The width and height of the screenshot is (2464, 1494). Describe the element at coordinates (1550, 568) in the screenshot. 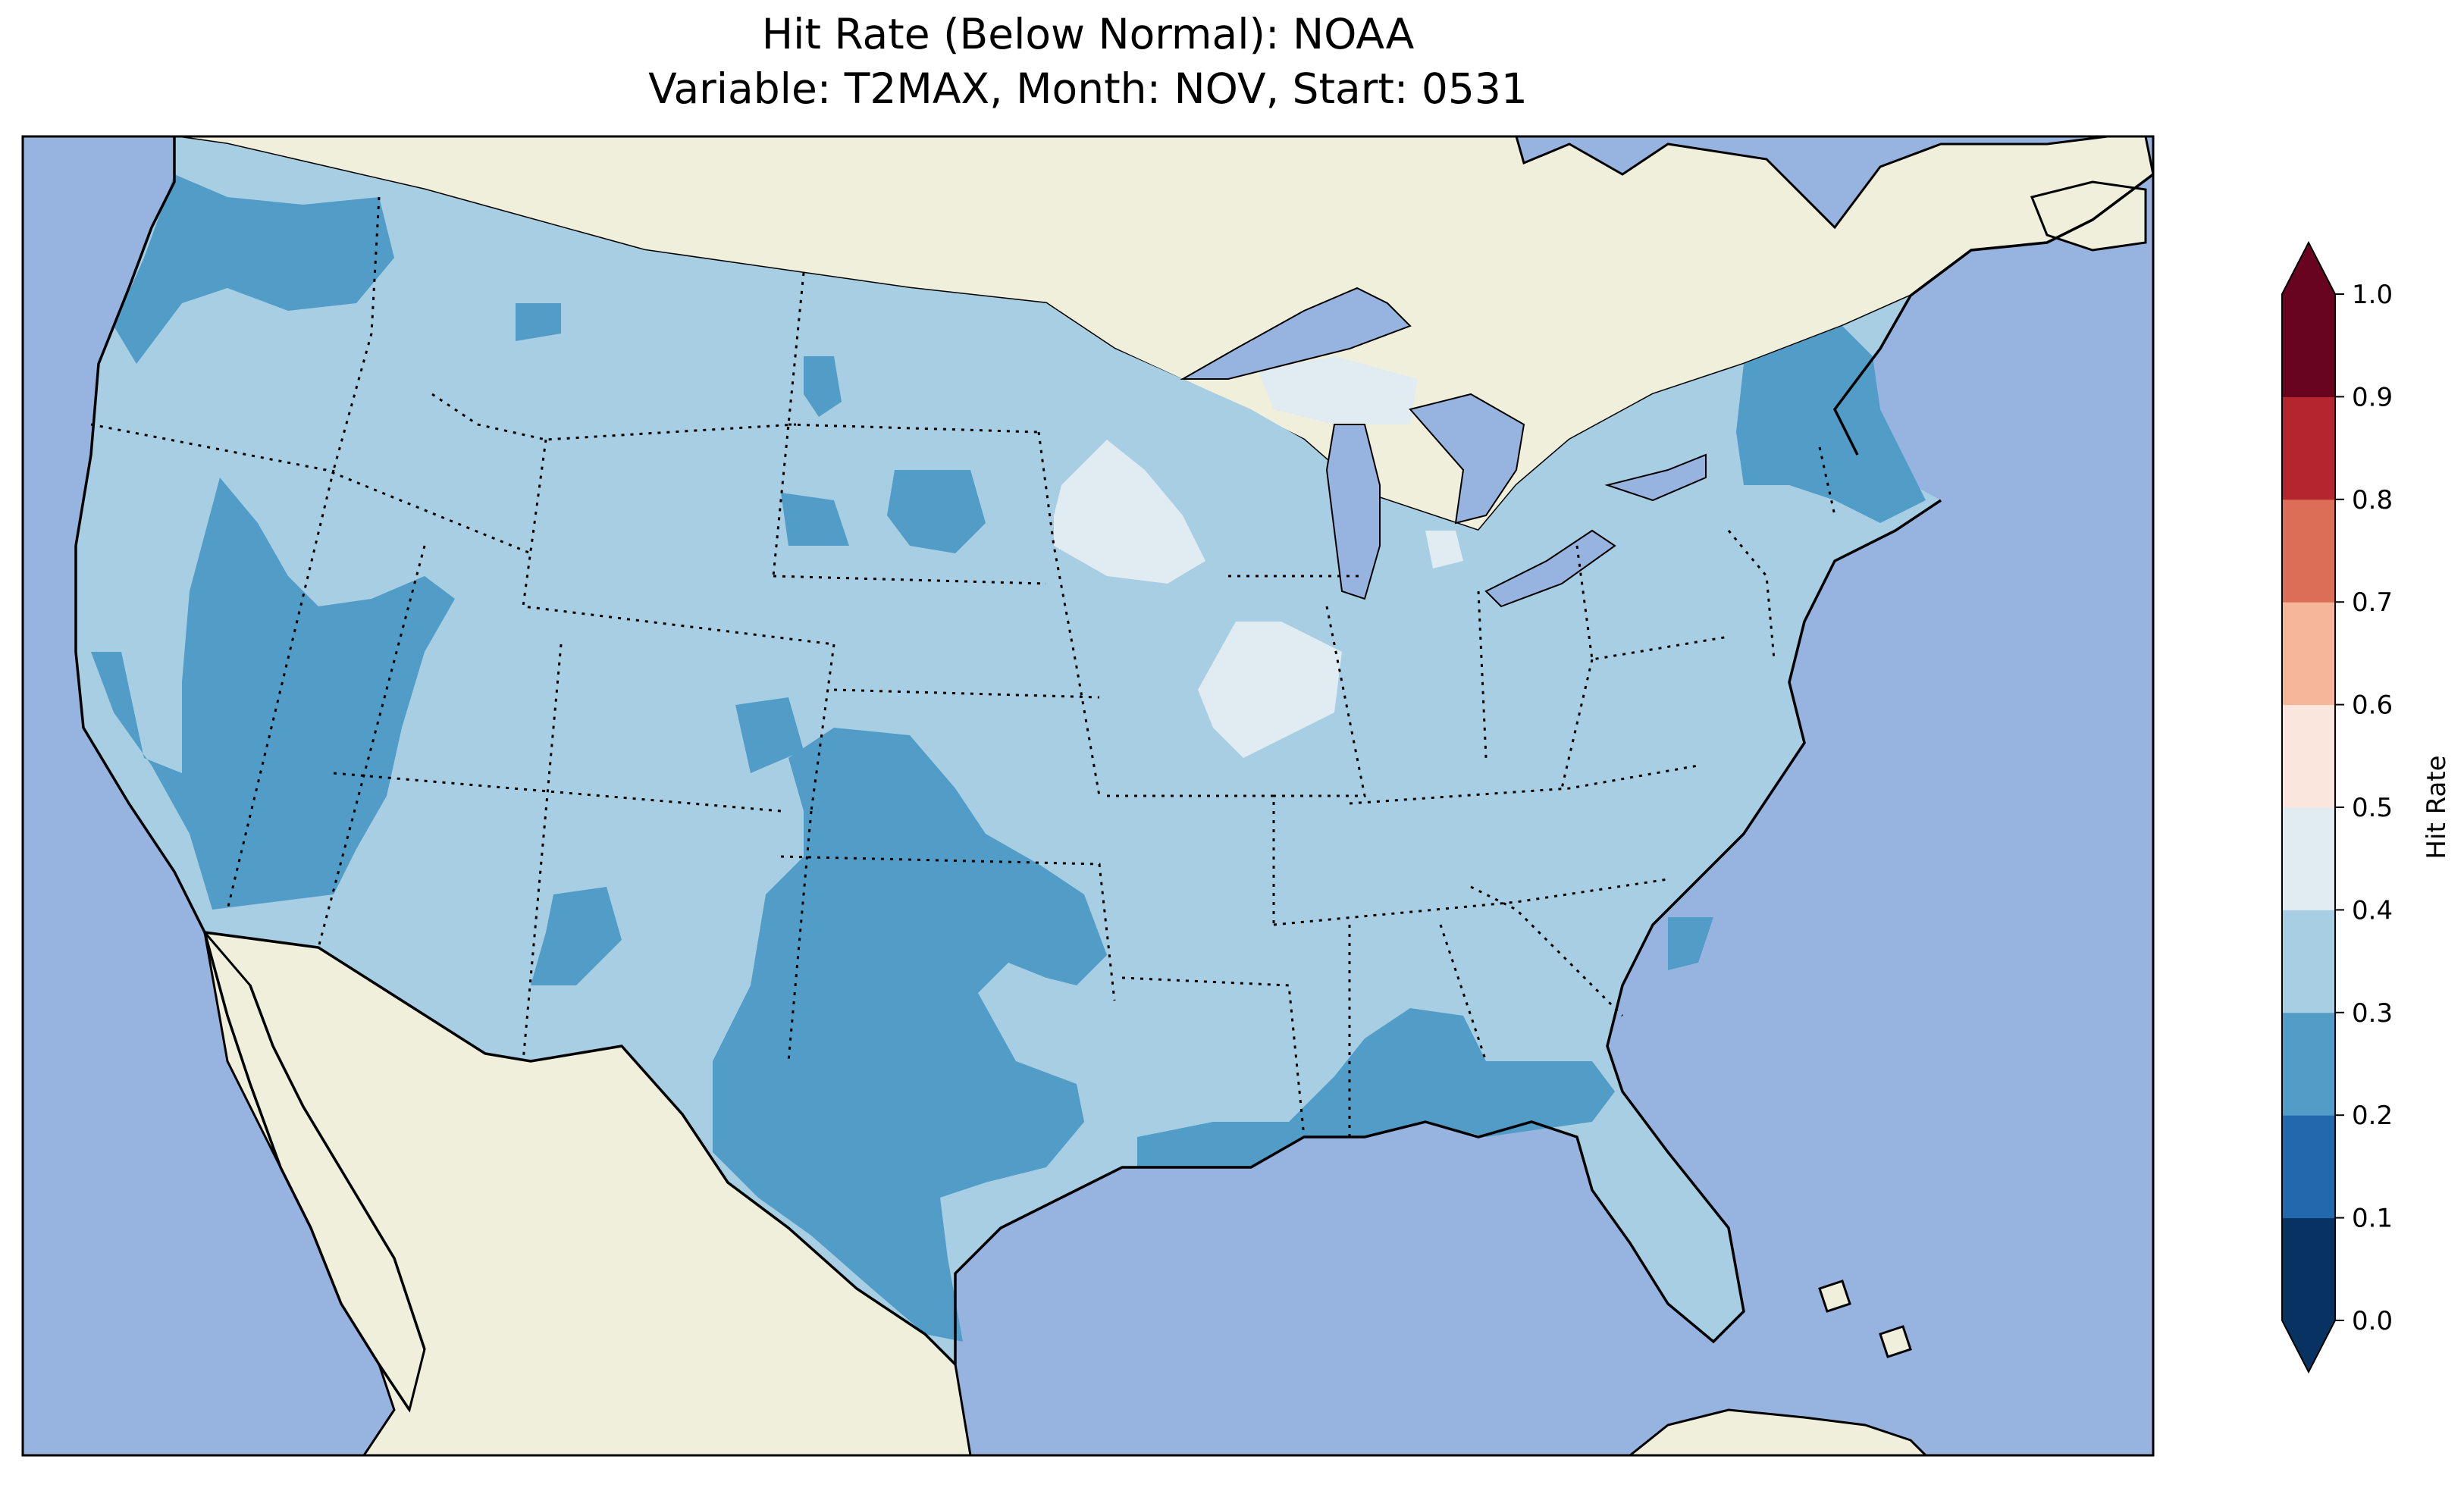

I see `lake-erie` at that location.